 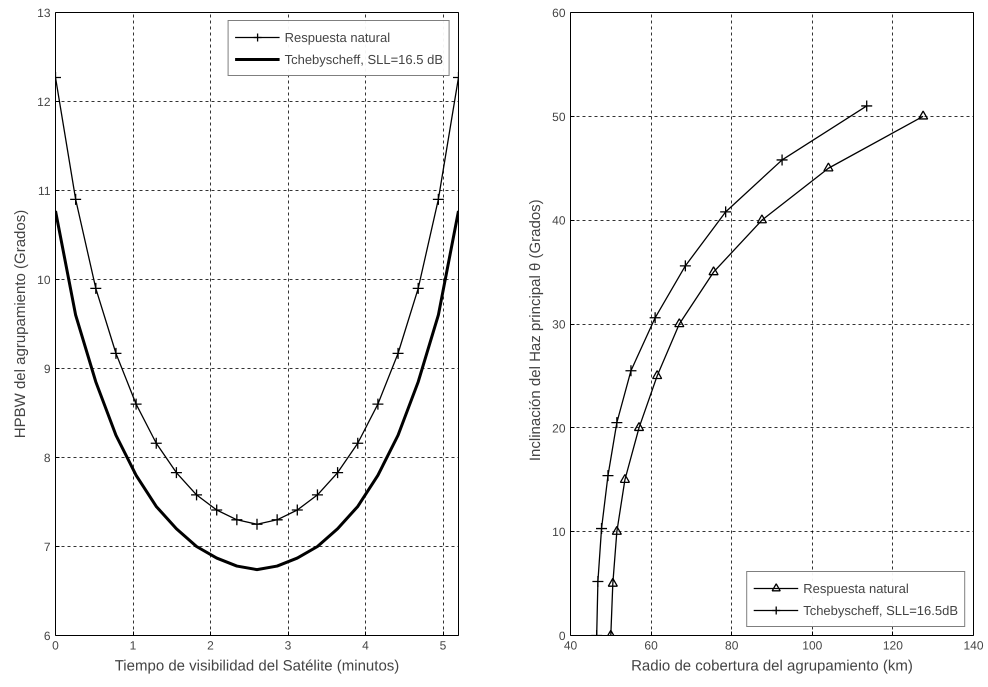 What do you see at coordinates (973, 645) in the screenshot?
I see `x-tick-label: 140` at bounding box center [973, 645].